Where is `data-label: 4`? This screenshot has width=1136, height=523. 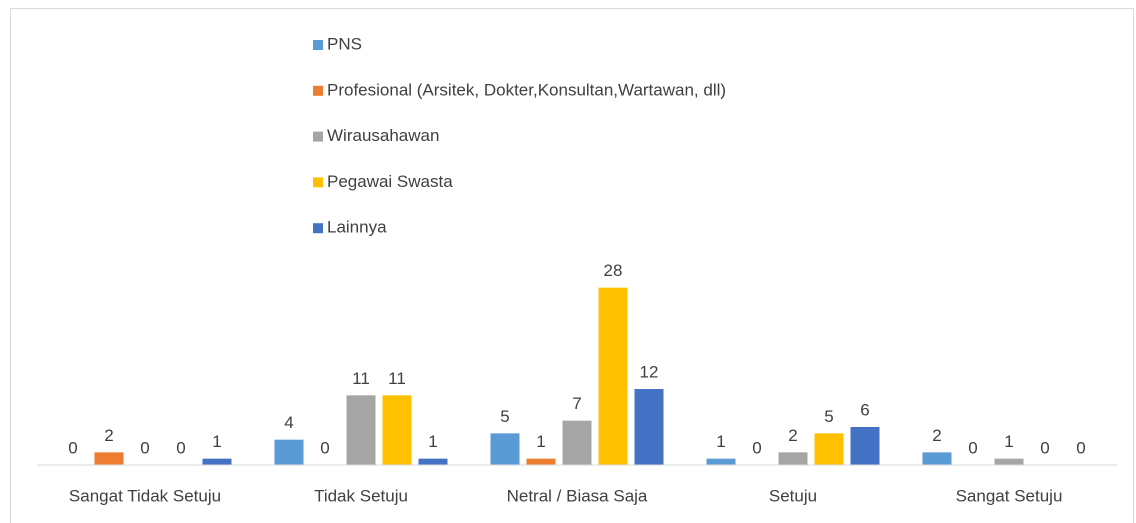 data-label: 4 is located at coordinates (288, 422).